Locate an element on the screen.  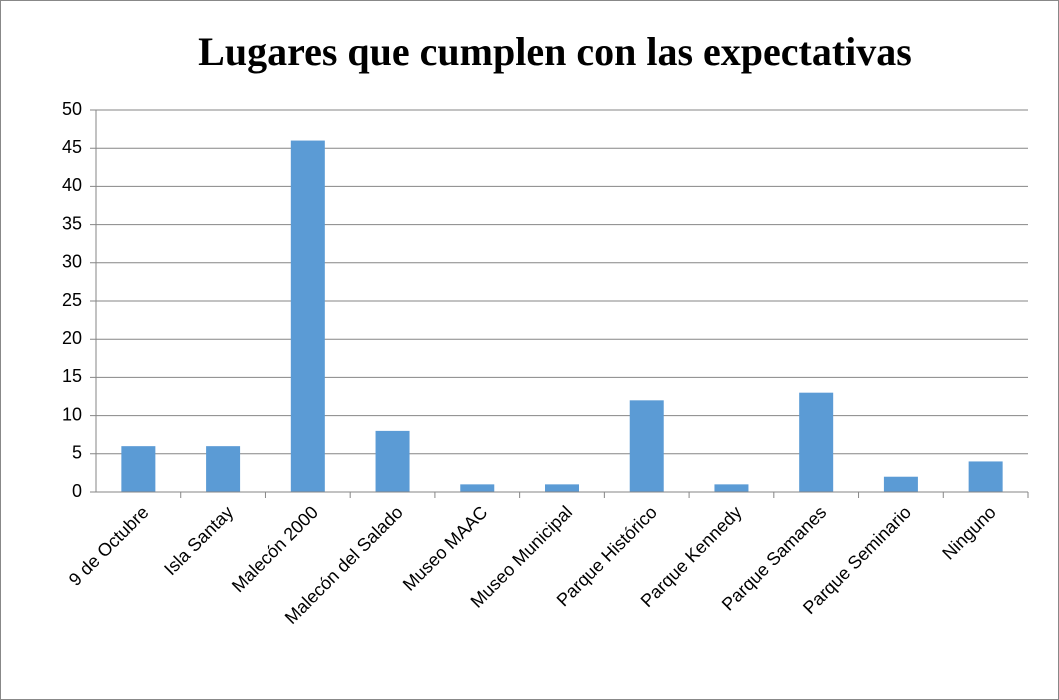
y-tick-label: 35 is located at coordinates (72, 223).